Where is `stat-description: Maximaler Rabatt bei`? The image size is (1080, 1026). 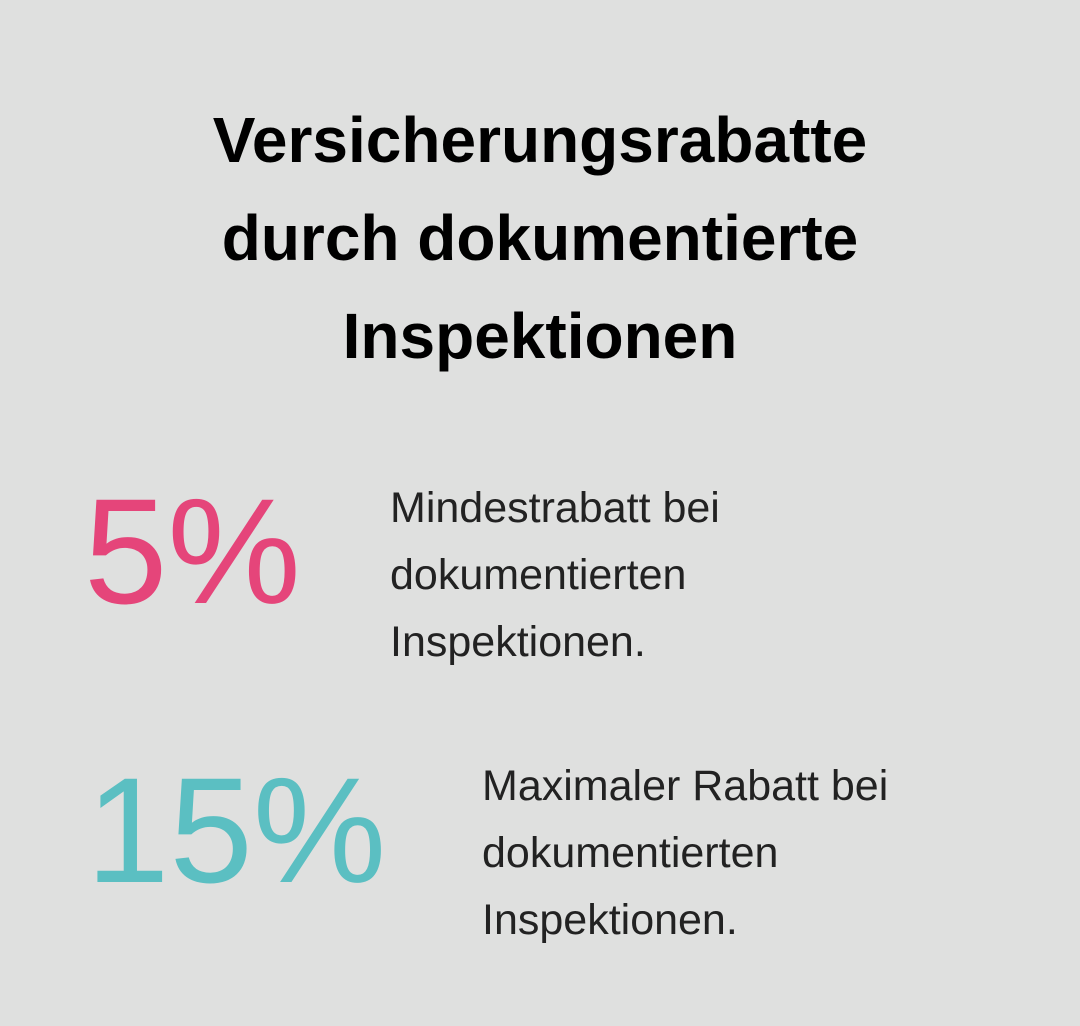 stat-description: Maximaler Rabatt bei is located at coordinates (685, 786).